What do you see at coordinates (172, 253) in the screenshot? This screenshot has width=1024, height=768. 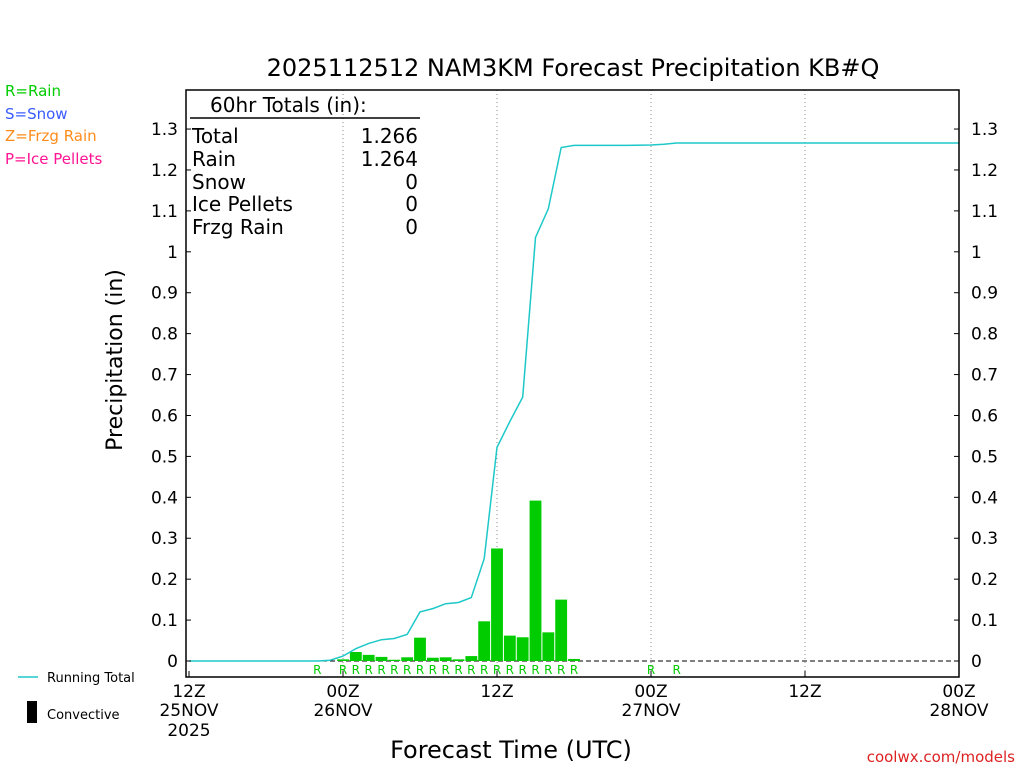 I see `y-tick-label-left: 1` at bounding box center [172, 253].